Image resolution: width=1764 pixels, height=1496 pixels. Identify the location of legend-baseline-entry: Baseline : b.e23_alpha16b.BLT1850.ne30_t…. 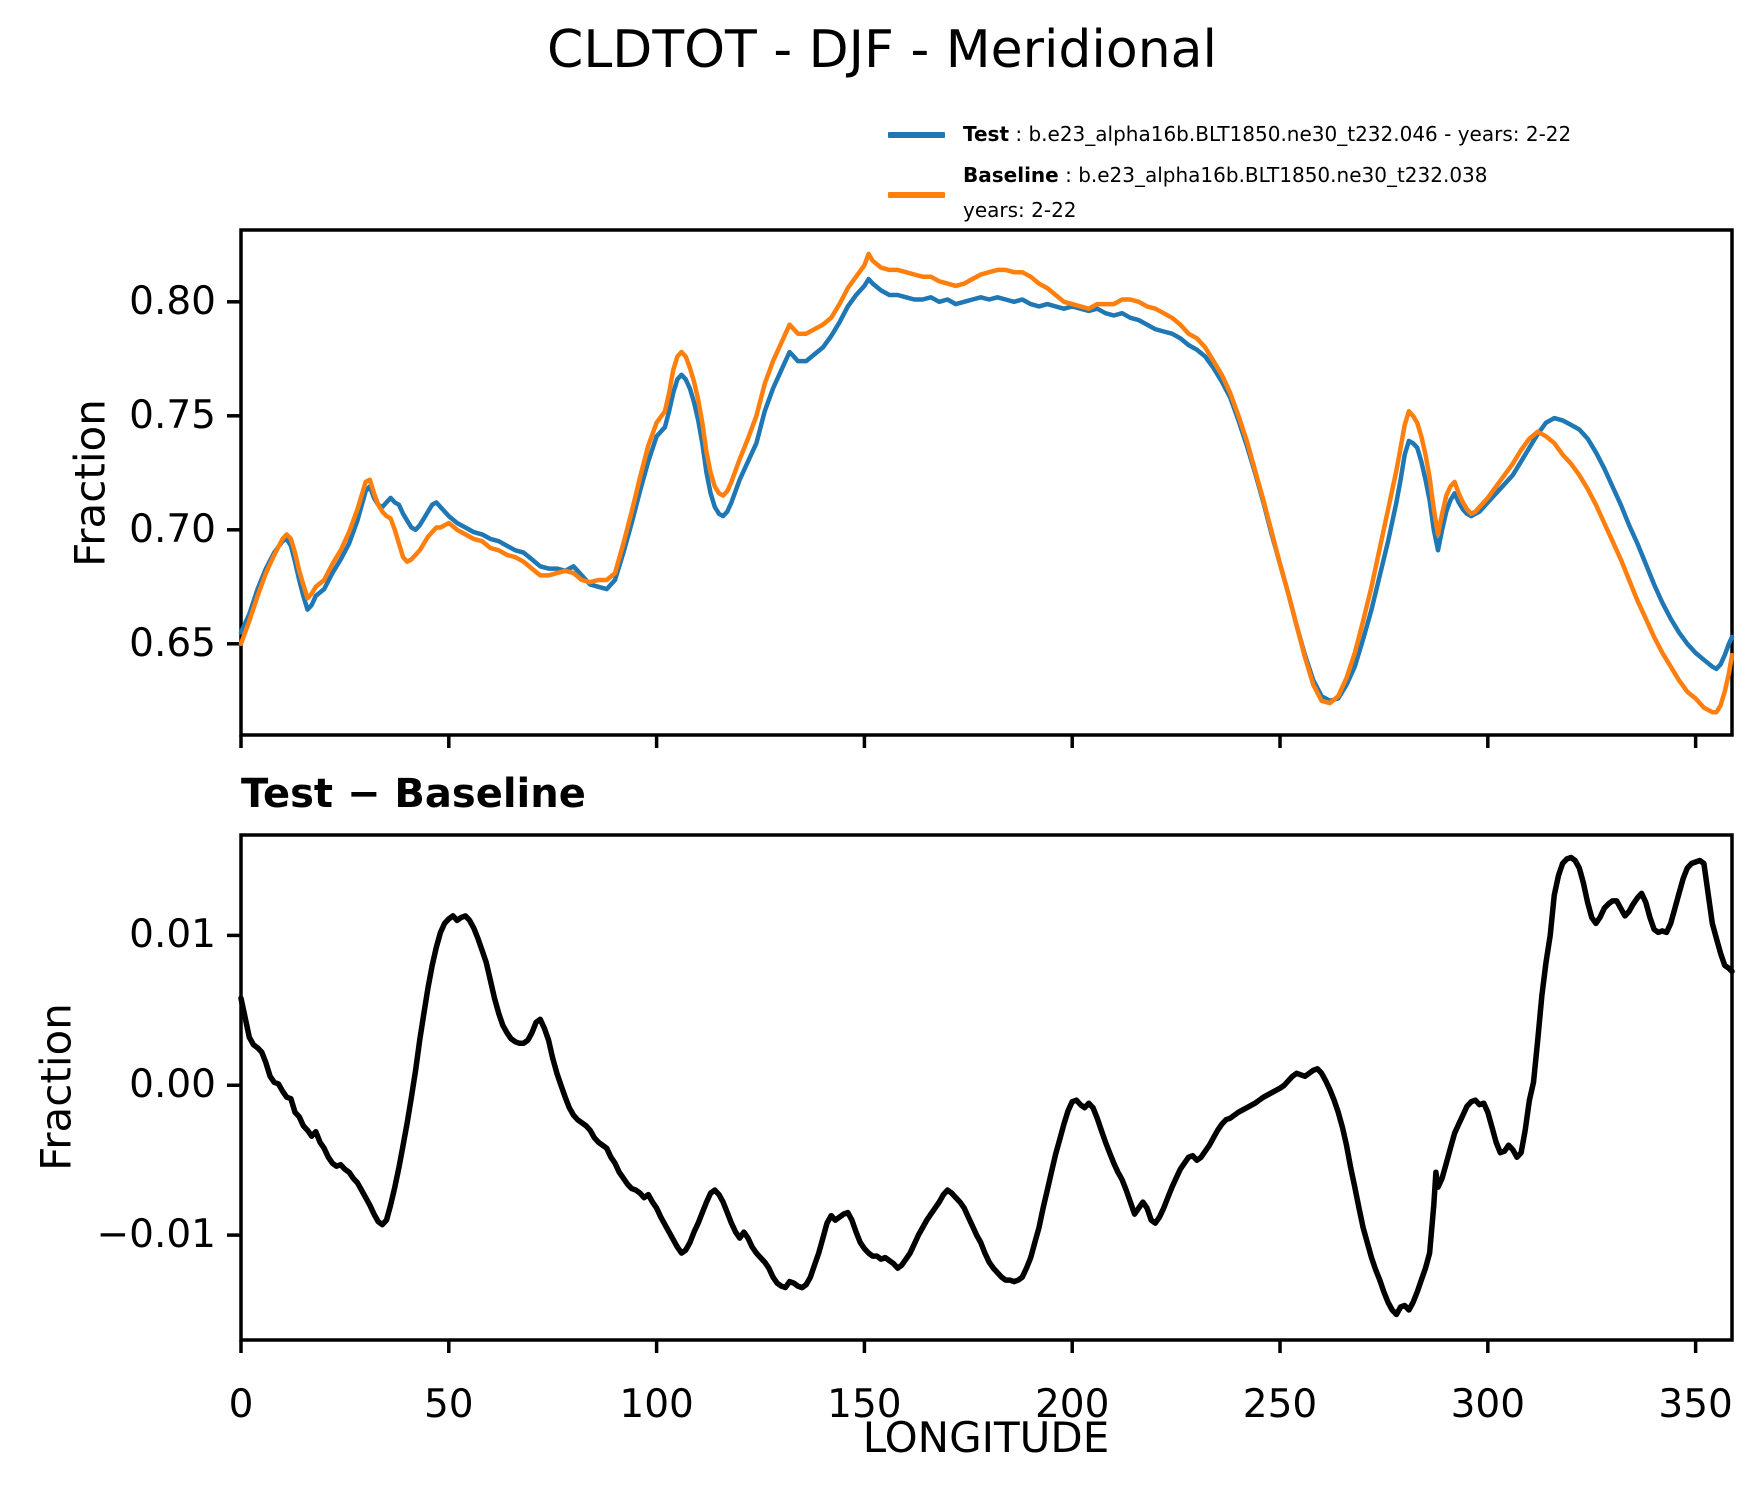
(1225, 175).